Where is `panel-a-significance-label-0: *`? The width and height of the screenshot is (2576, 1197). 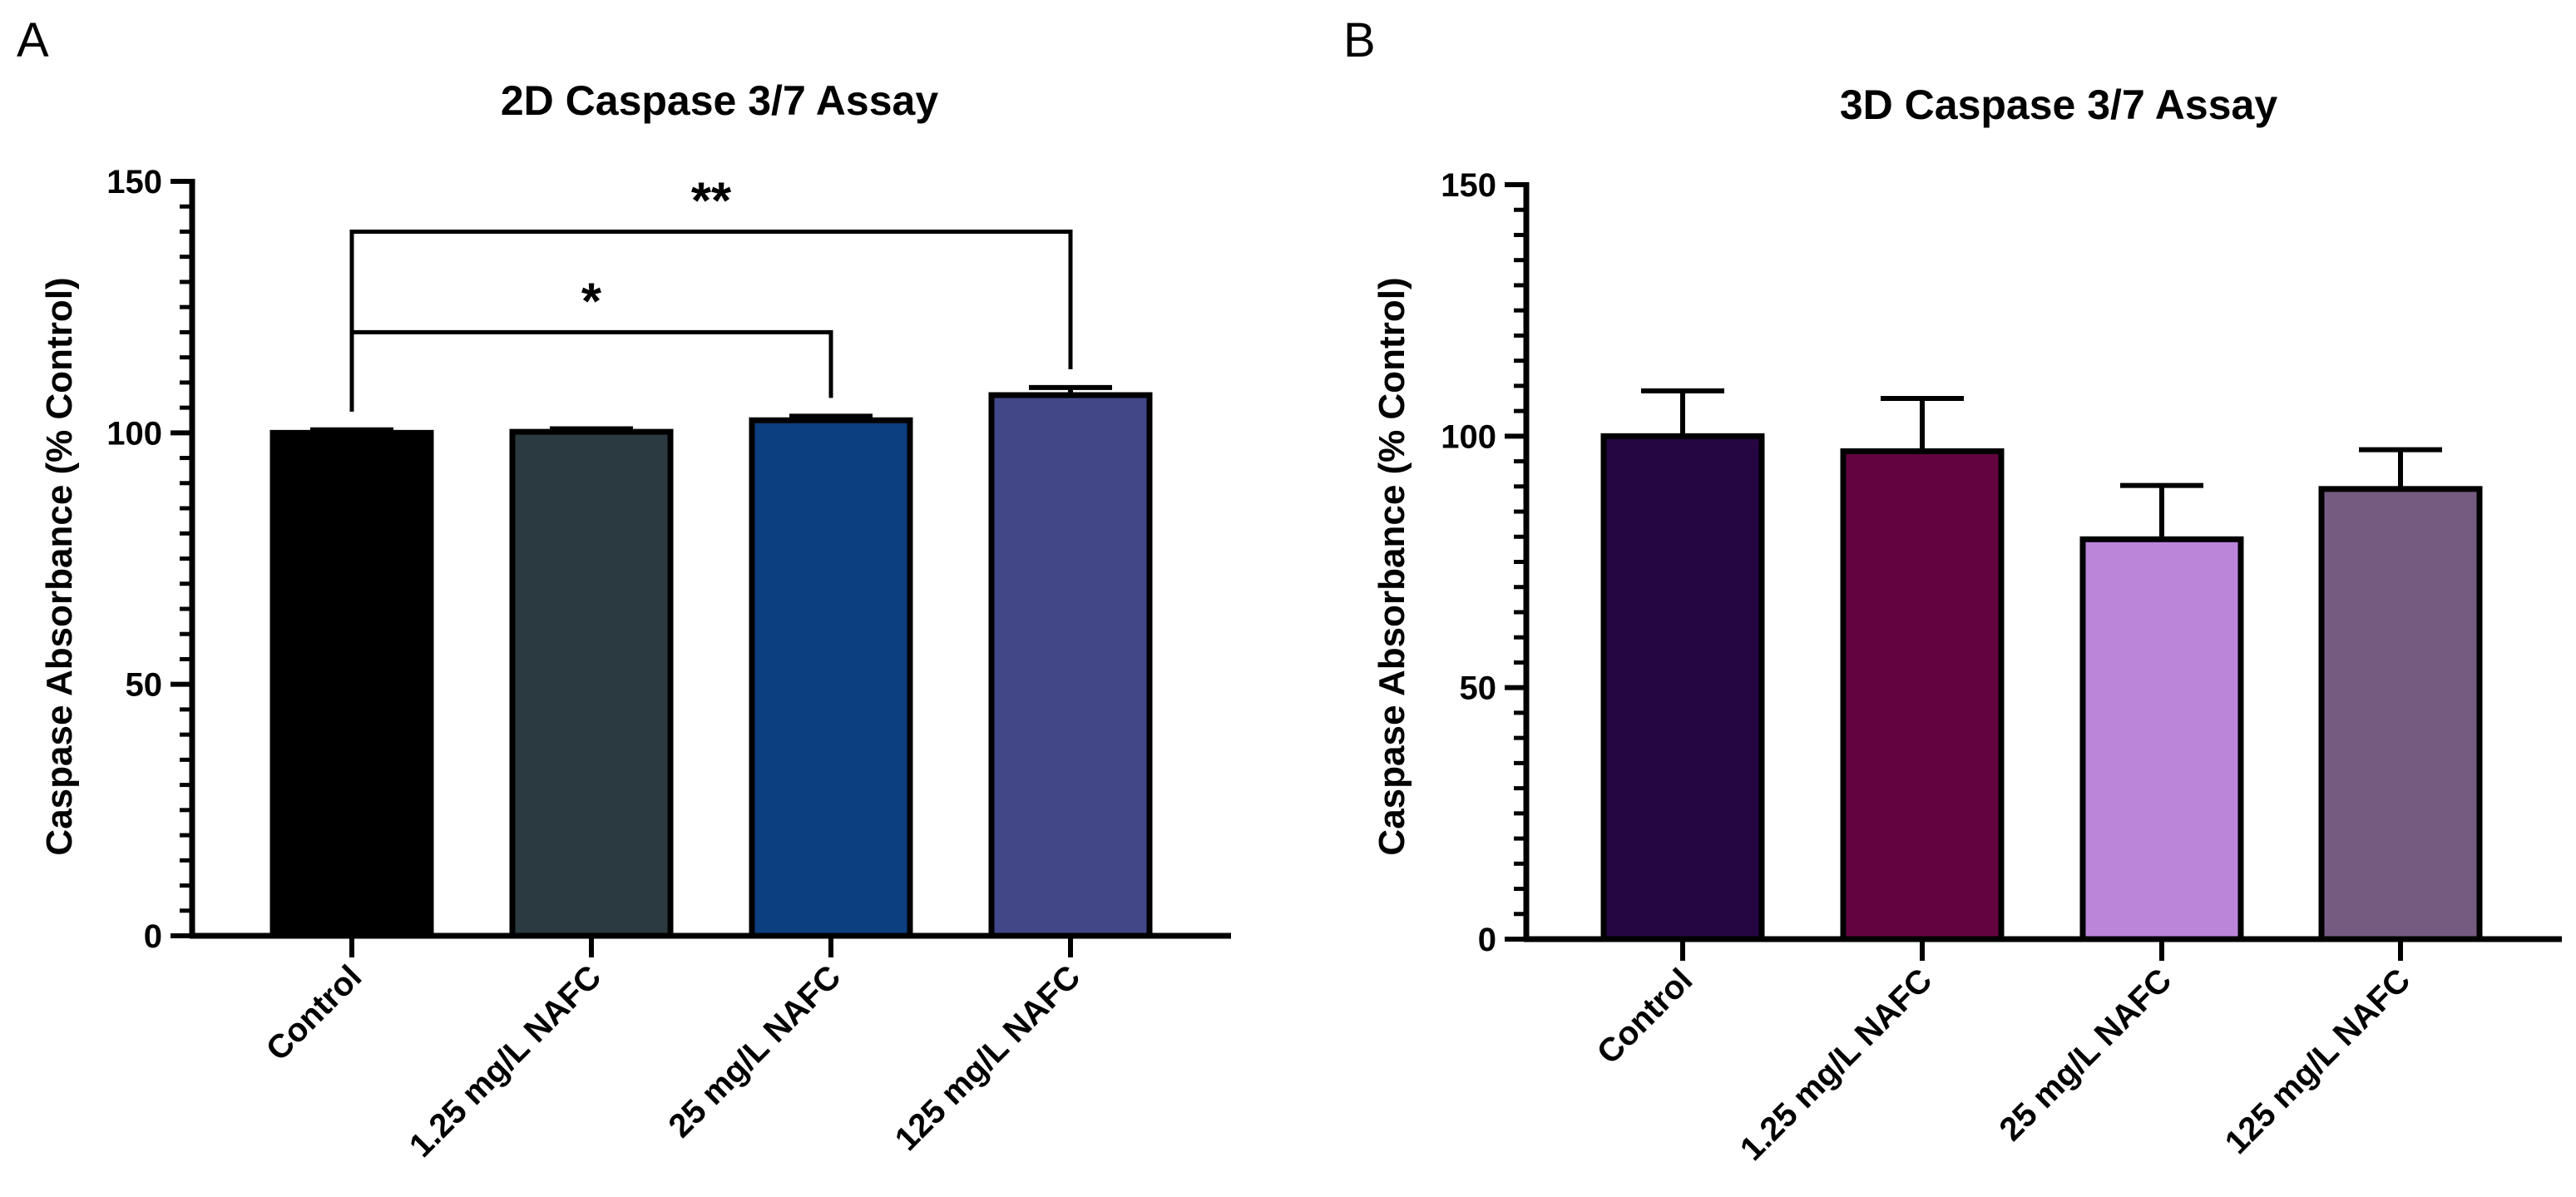 panel-a-significance-label-0: * is located at coordinates (591, 302).